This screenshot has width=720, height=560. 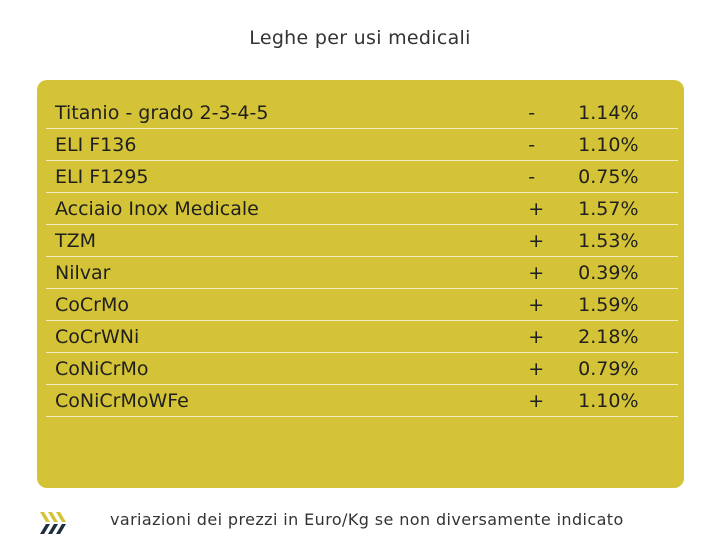 What do you see at coordinates (362, 145) in the screenshot?
I see `table-row: ELI F136 - 1.10%` at bounding box center [362, 145].